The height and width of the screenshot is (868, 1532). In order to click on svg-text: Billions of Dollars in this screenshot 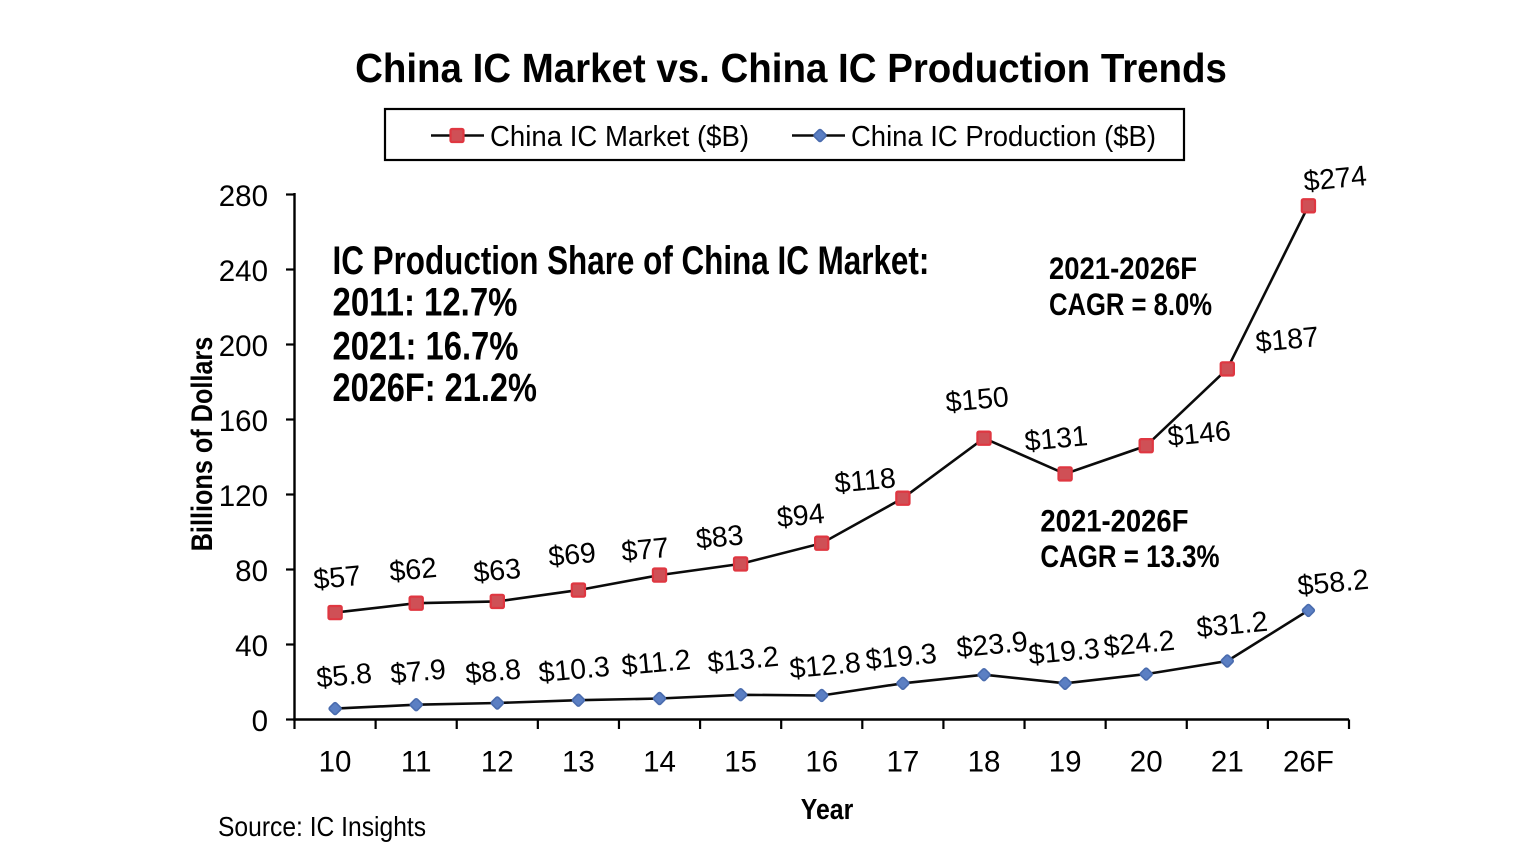, I will do `click(201, 444)`.